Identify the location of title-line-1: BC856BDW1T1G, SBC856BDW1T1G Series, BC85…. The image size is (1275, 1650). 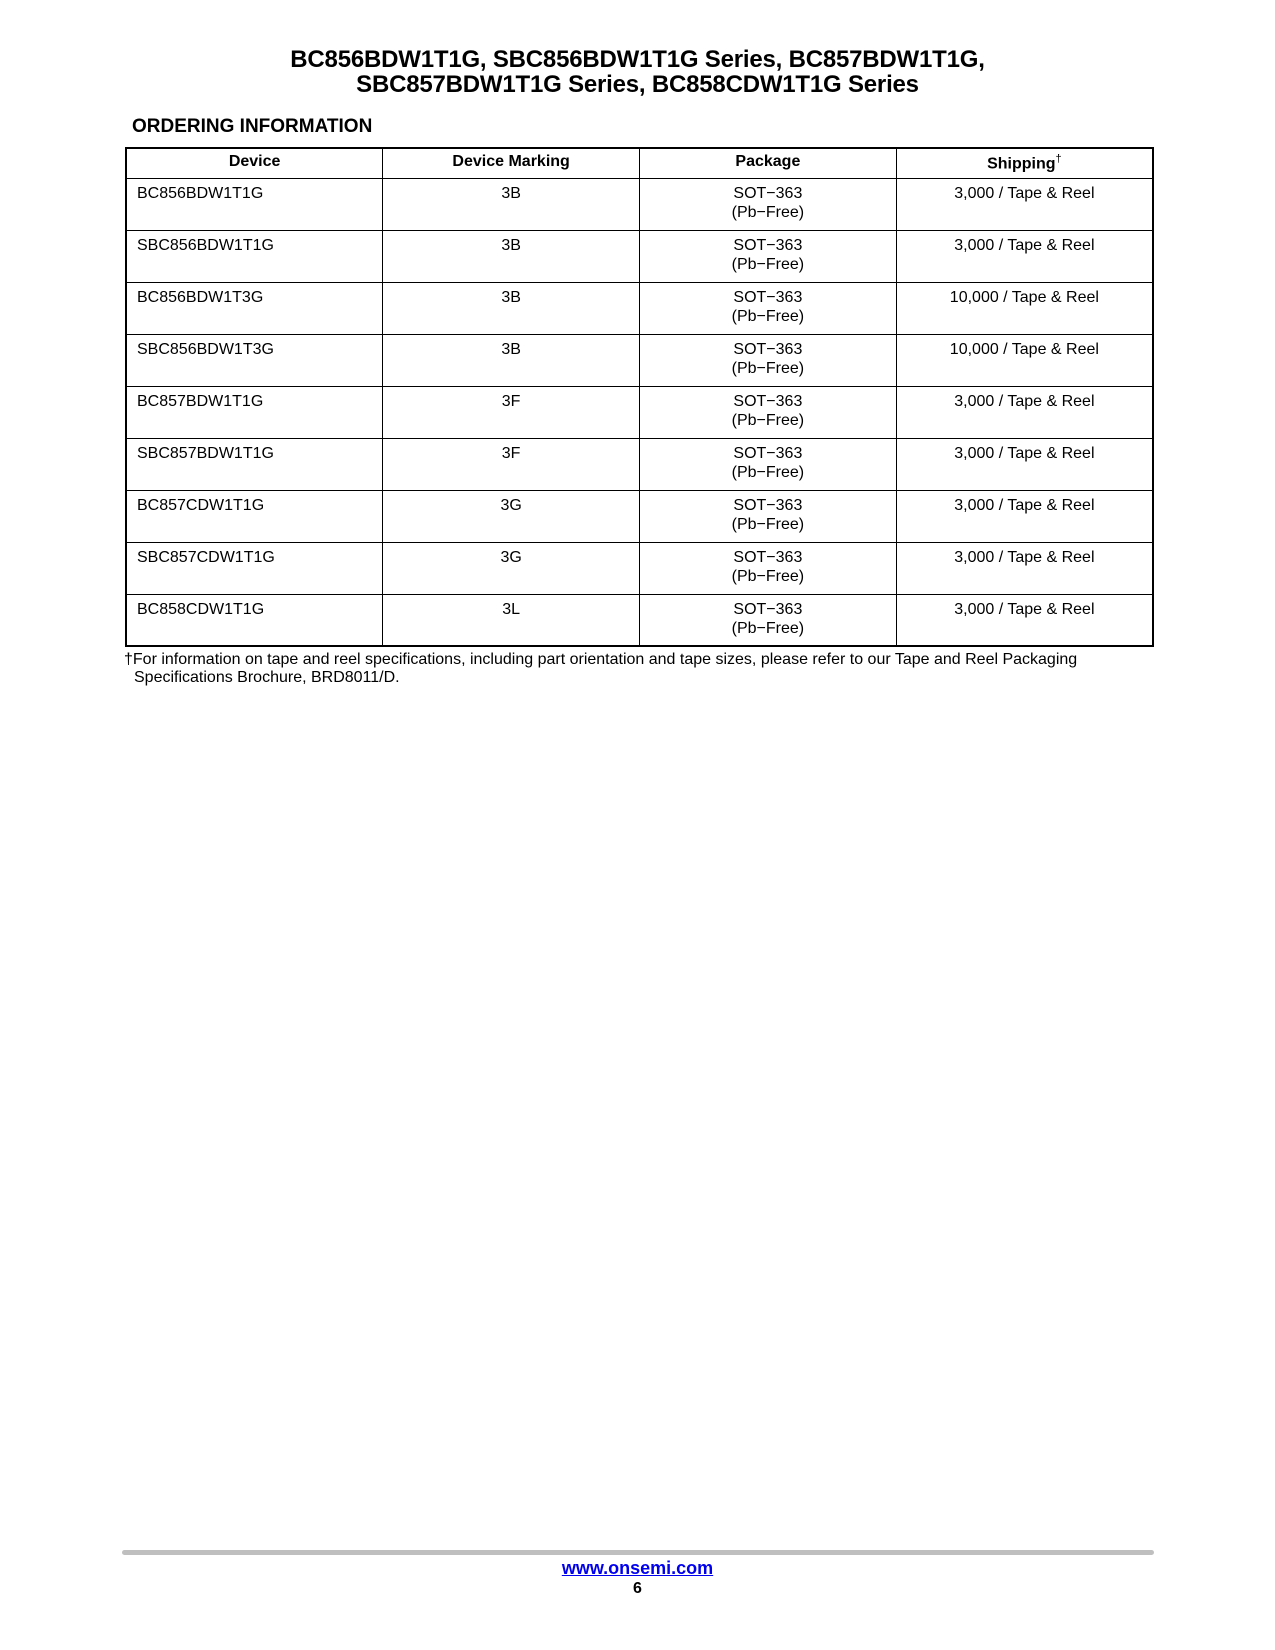
(637, 59).